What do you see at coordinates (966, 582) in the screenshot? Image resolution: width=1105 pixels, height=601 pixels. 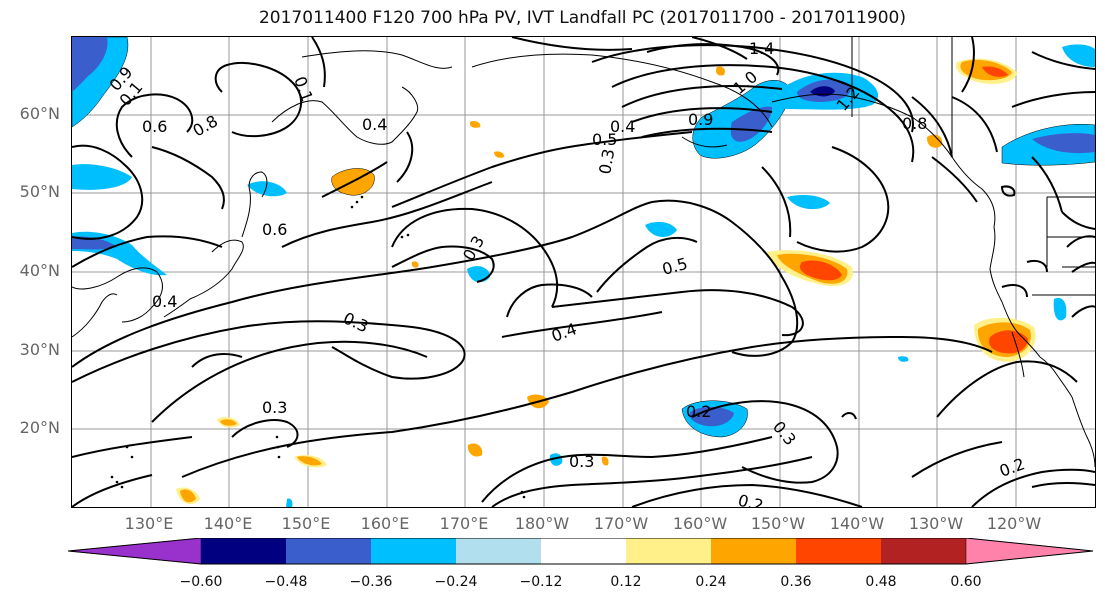 I see `colorbar-tick-label: 0.60` at bounding box center [966, 582].